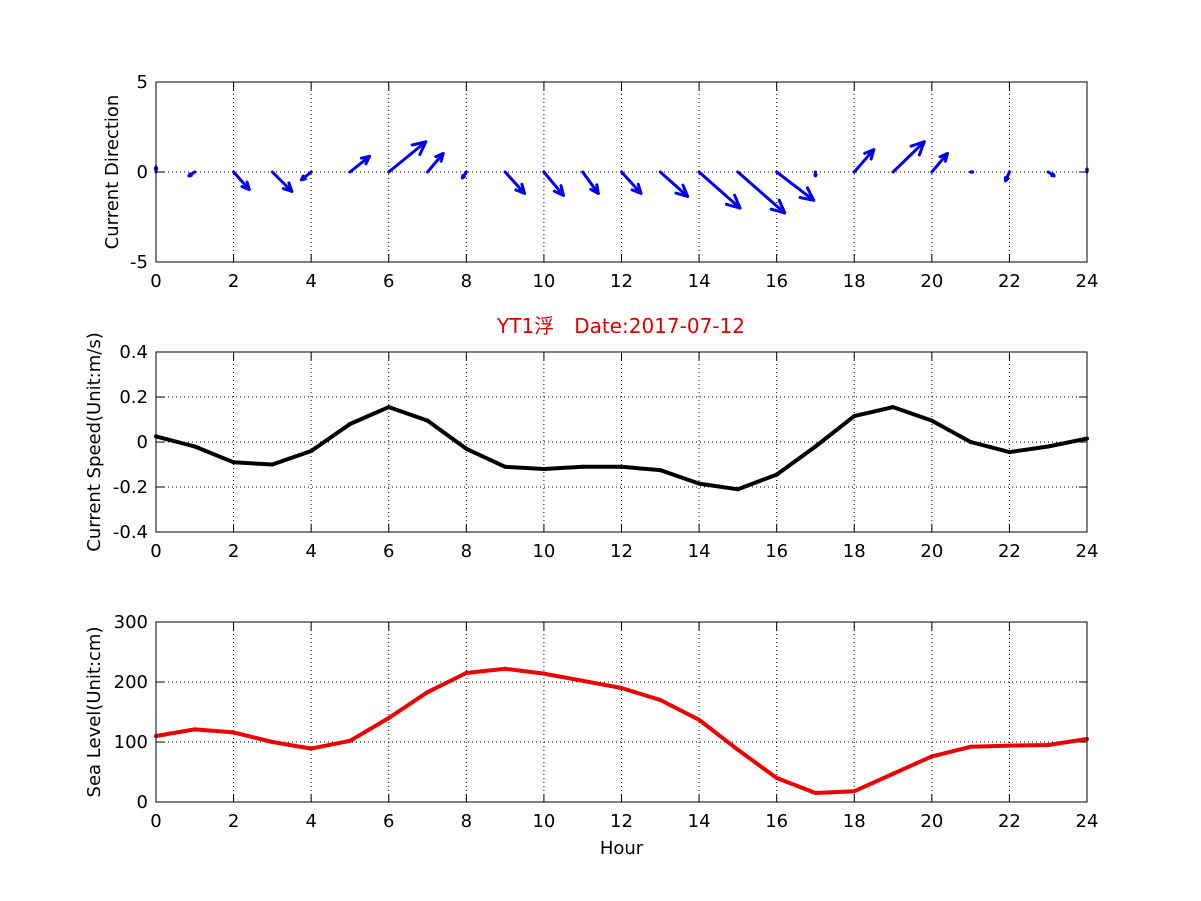  Describe the element at coordinates (233, 281) in the screenshot. I see `x-tick-label: 2` at that location.